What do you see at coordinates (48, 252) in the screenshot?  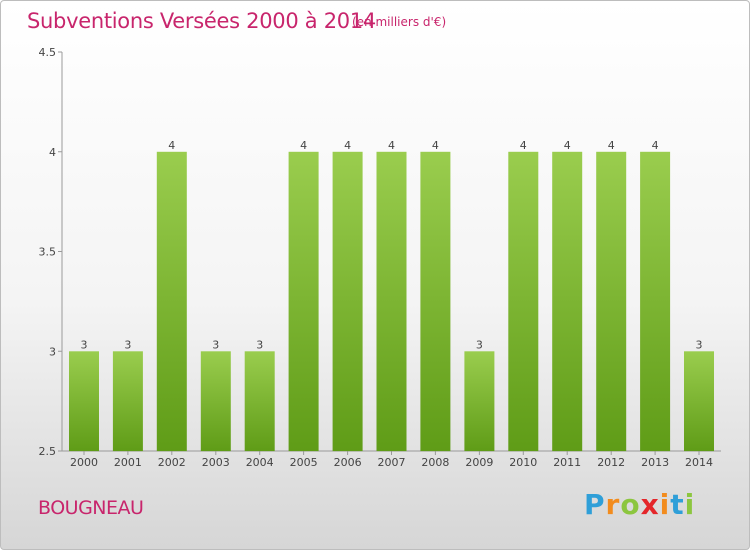 I see `y-tick-label: 3.5` at bounding box center [48, 252].